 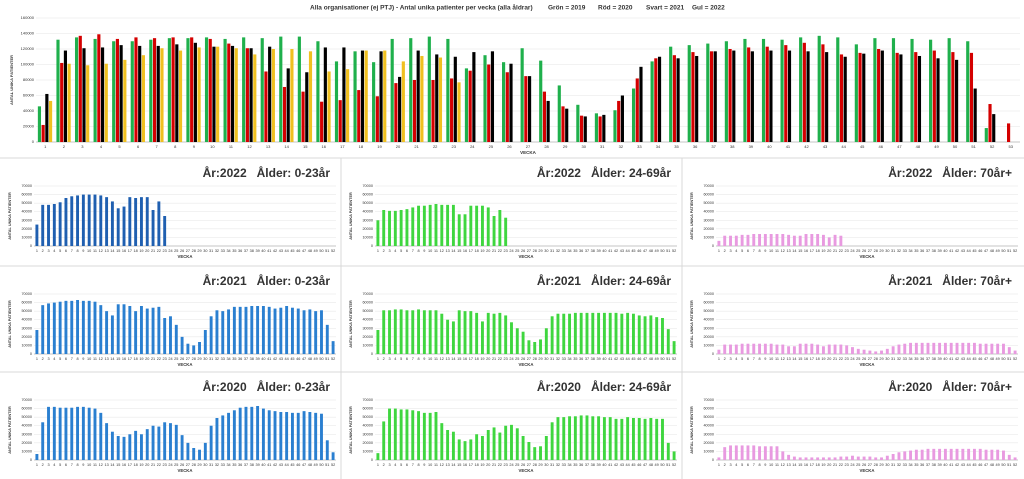 What do you see at coordinates (852, 251) in the screenshot?
I see `x-tick-label: 24` at bounding box center [852, 251].